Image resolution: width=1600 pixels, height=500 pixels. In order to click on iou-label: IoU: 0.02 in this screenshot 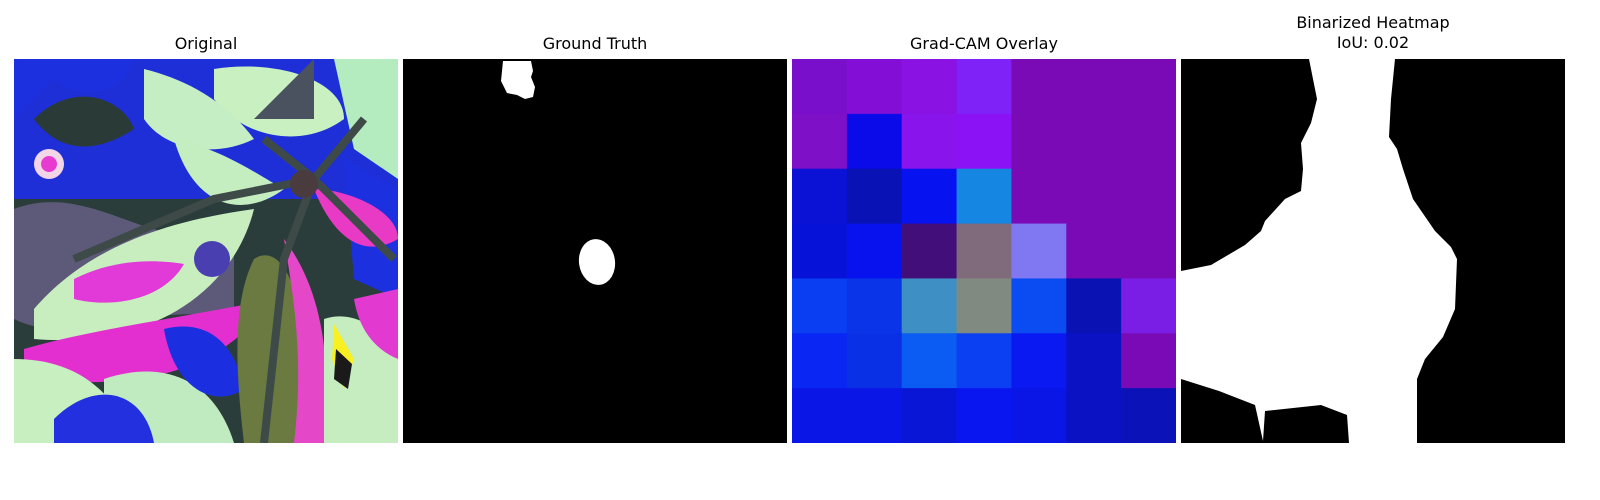, I will do `click(1373, 42)`.